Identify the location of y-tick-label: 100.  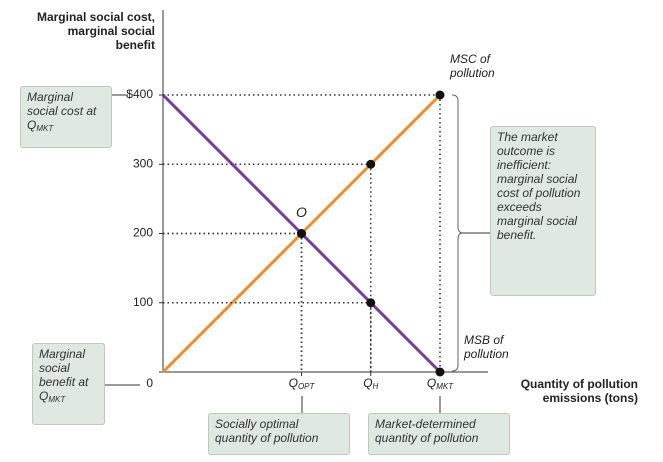
(143, 302).